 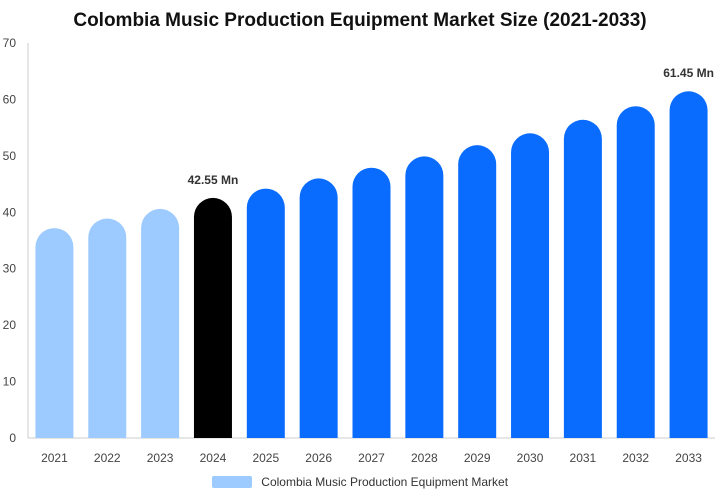 I want to click on bar-2023, so click(x=160, y=323).